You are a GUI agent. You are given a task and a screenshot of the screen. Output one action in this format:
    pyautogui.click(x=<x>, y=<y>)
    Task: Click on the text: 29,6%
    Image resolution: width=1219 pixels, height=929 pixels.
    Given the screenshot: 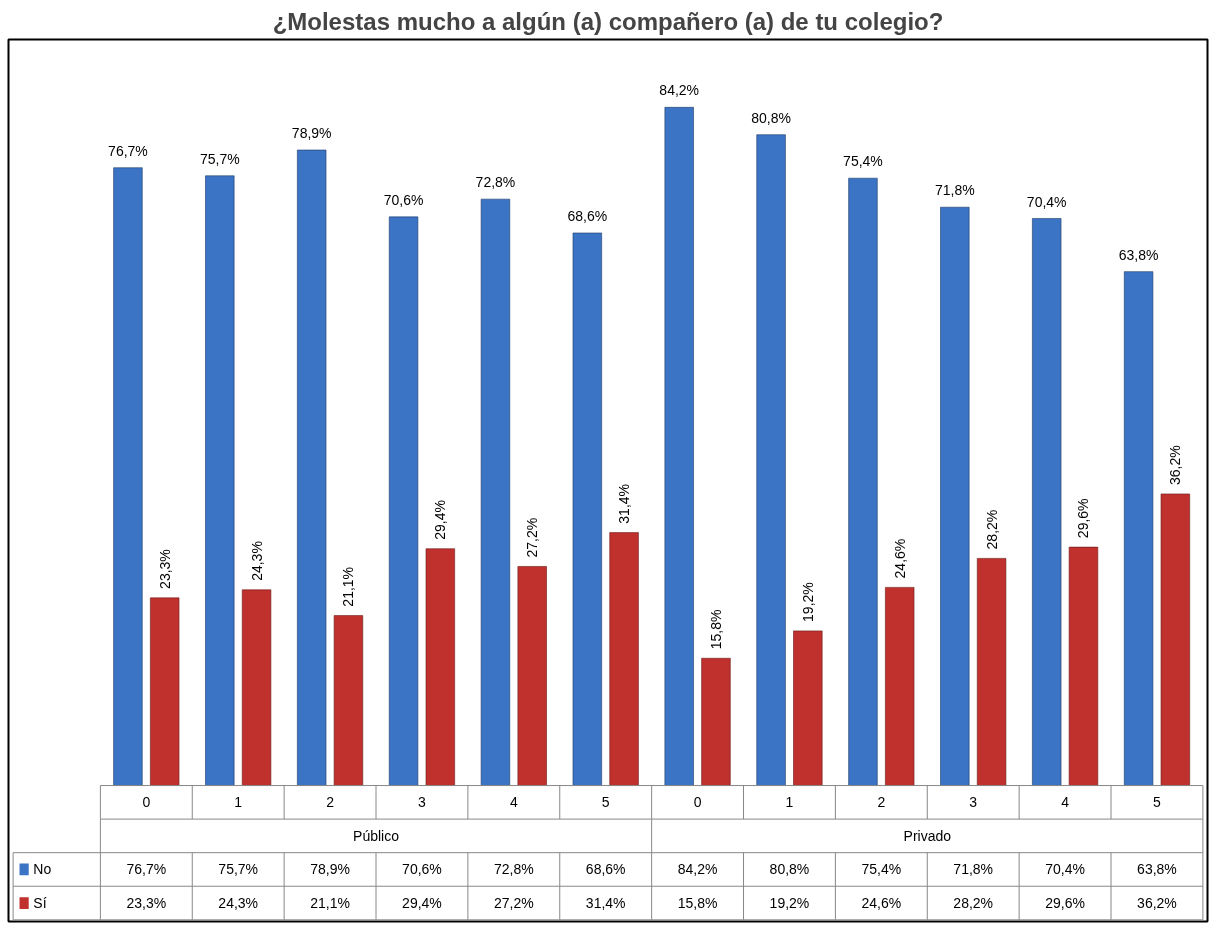 What is the action you would take?
    pyautogui.click(x=1083, y=518)
    